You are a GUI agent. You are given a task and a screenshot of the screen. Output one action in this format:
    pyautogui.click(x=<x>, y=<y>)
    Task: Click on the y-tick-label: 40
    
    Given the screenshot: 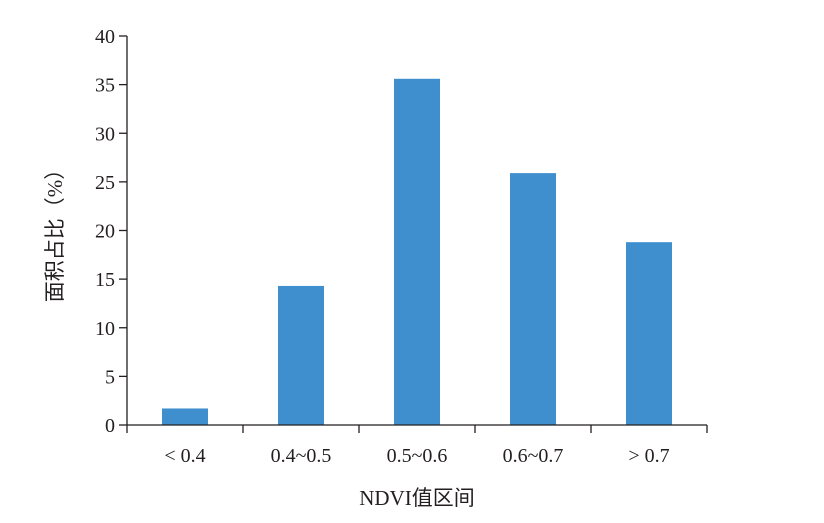 What is the action you would take?
    pyautogui.click(x=105, y=37)
    